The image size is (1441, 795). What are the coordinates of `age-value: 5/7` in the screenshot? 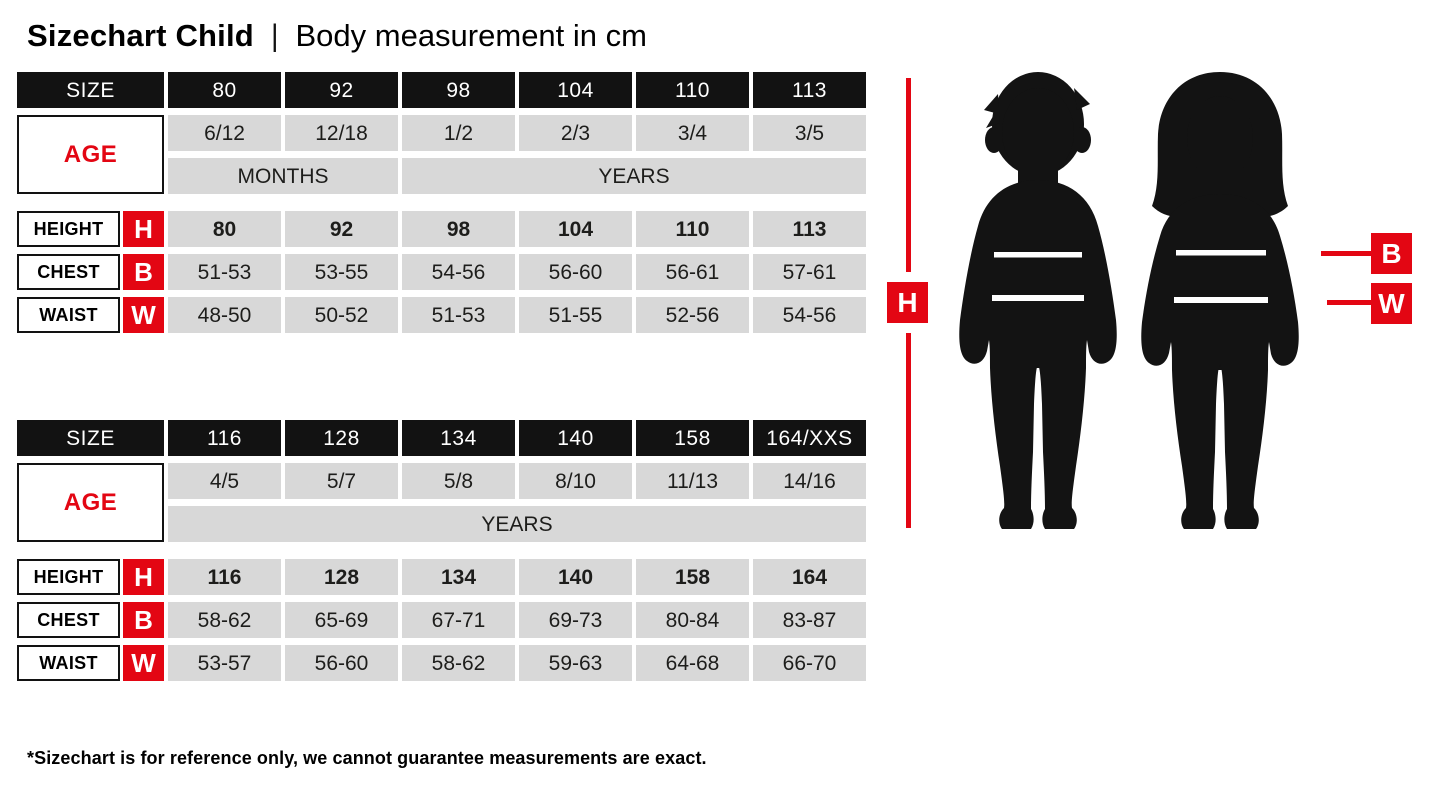 It's located at (341, 481).